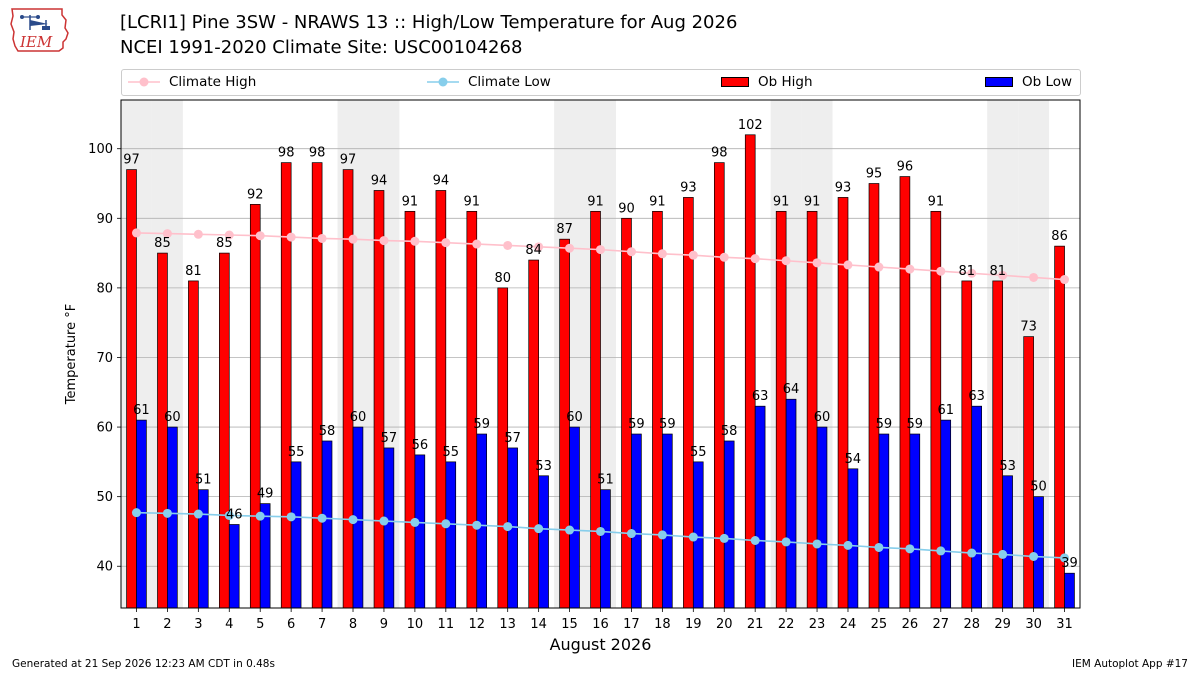 This screenshot has width=1200, height=675. Describe the element at coordinates (229, 624) in the screenshot. I see `x-tick-label: 4` at that location.